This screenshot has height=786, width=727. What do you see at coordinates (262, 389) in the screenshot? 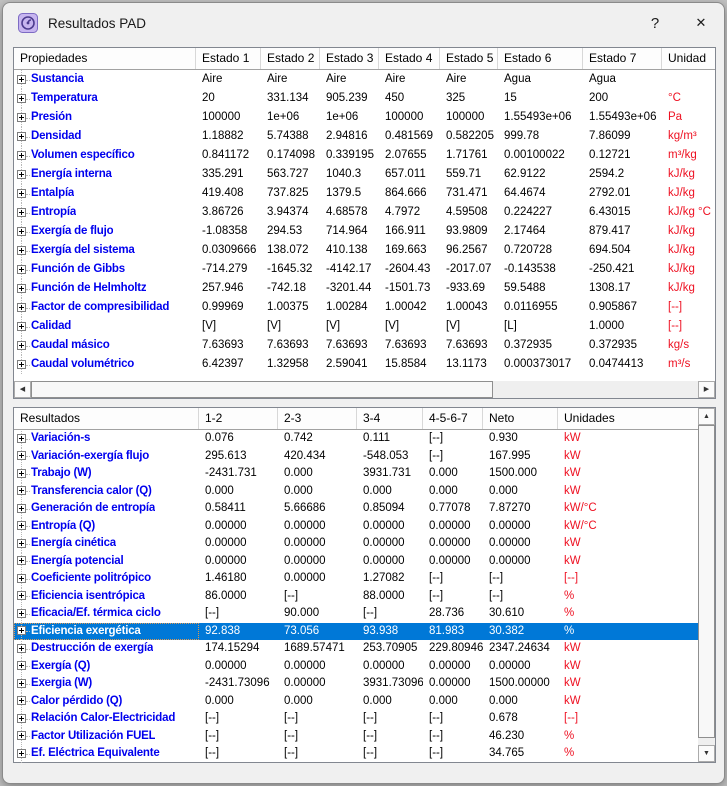
I see `h-scroll-thumb` at bounding box center [262, 389].